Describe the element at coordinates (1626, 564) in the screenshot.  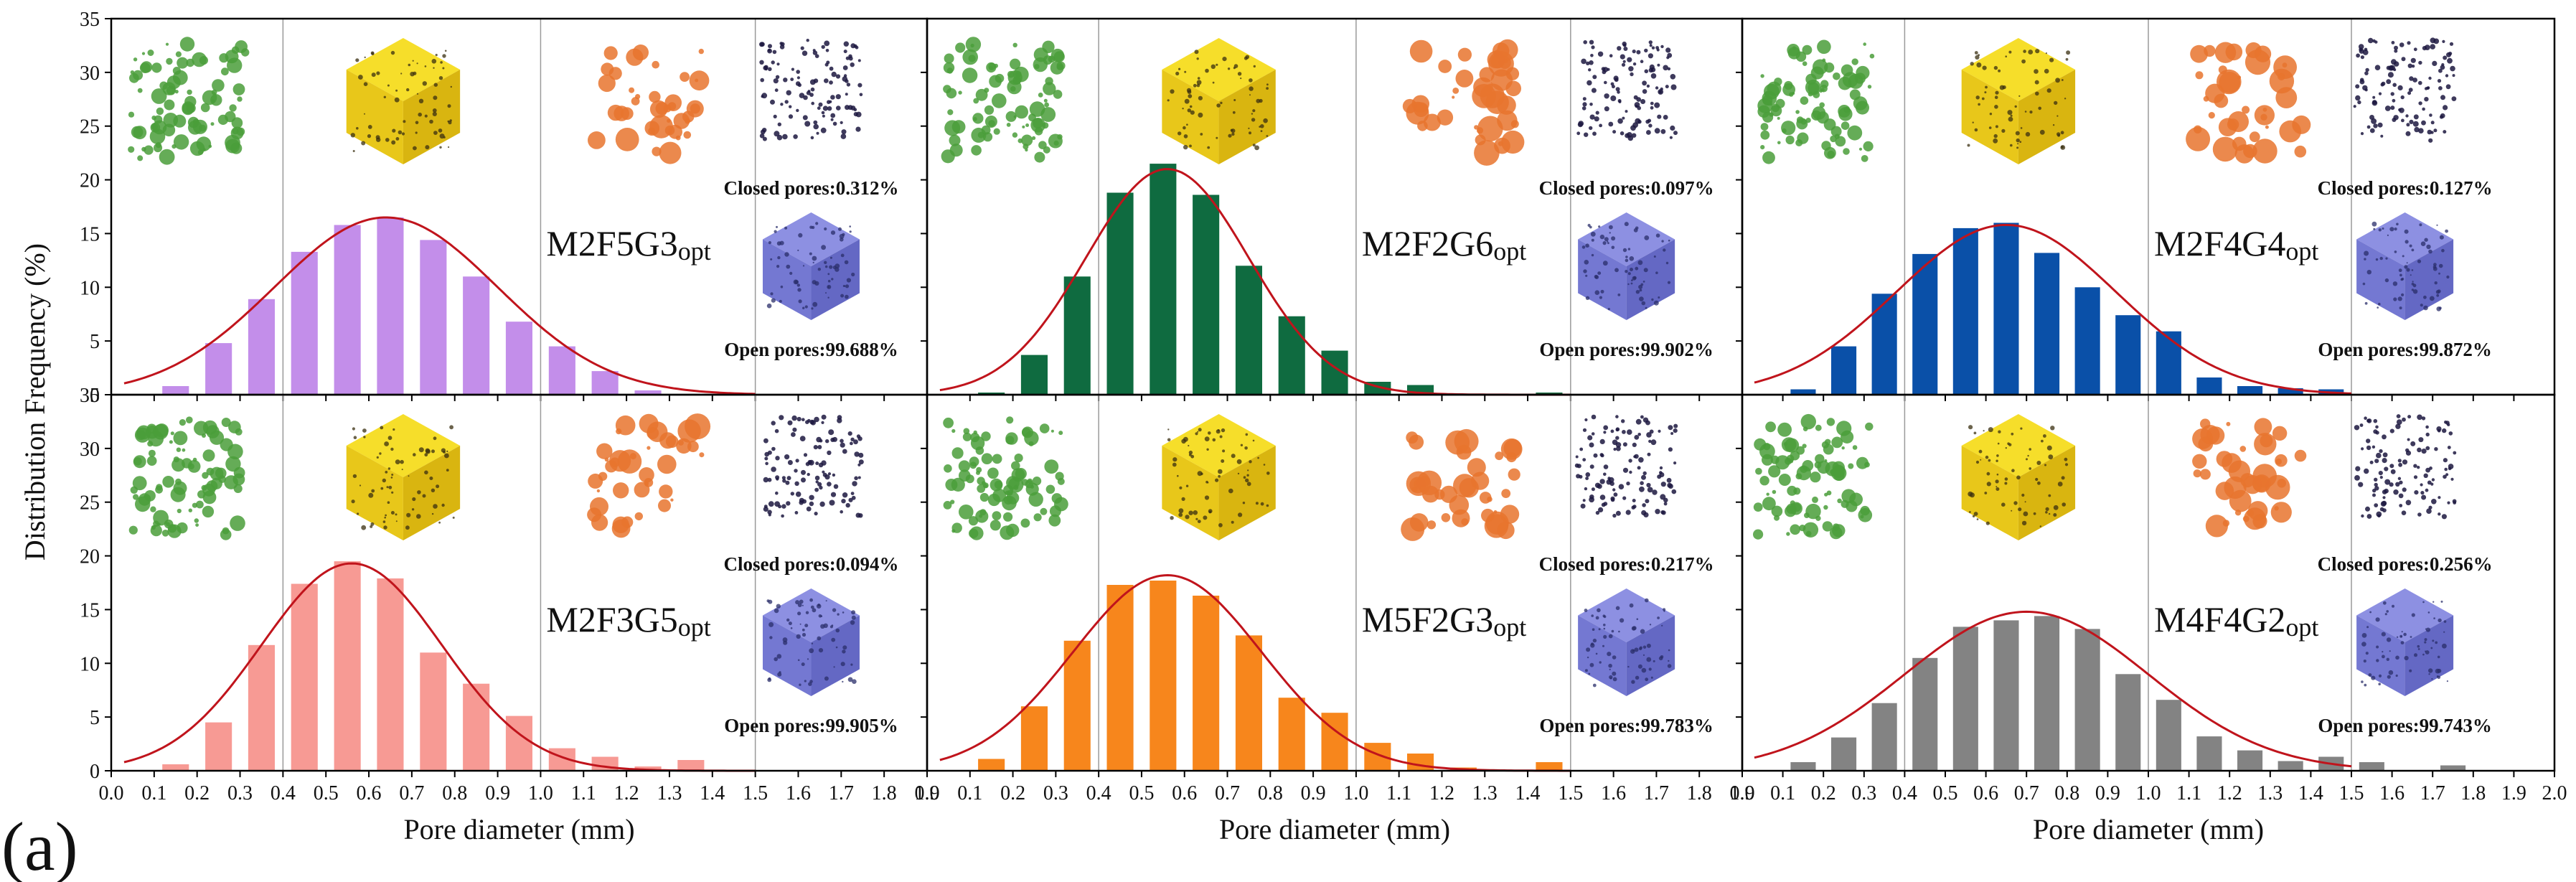
I see `closed-pores-label: Closed pores:0.217%` at that location.